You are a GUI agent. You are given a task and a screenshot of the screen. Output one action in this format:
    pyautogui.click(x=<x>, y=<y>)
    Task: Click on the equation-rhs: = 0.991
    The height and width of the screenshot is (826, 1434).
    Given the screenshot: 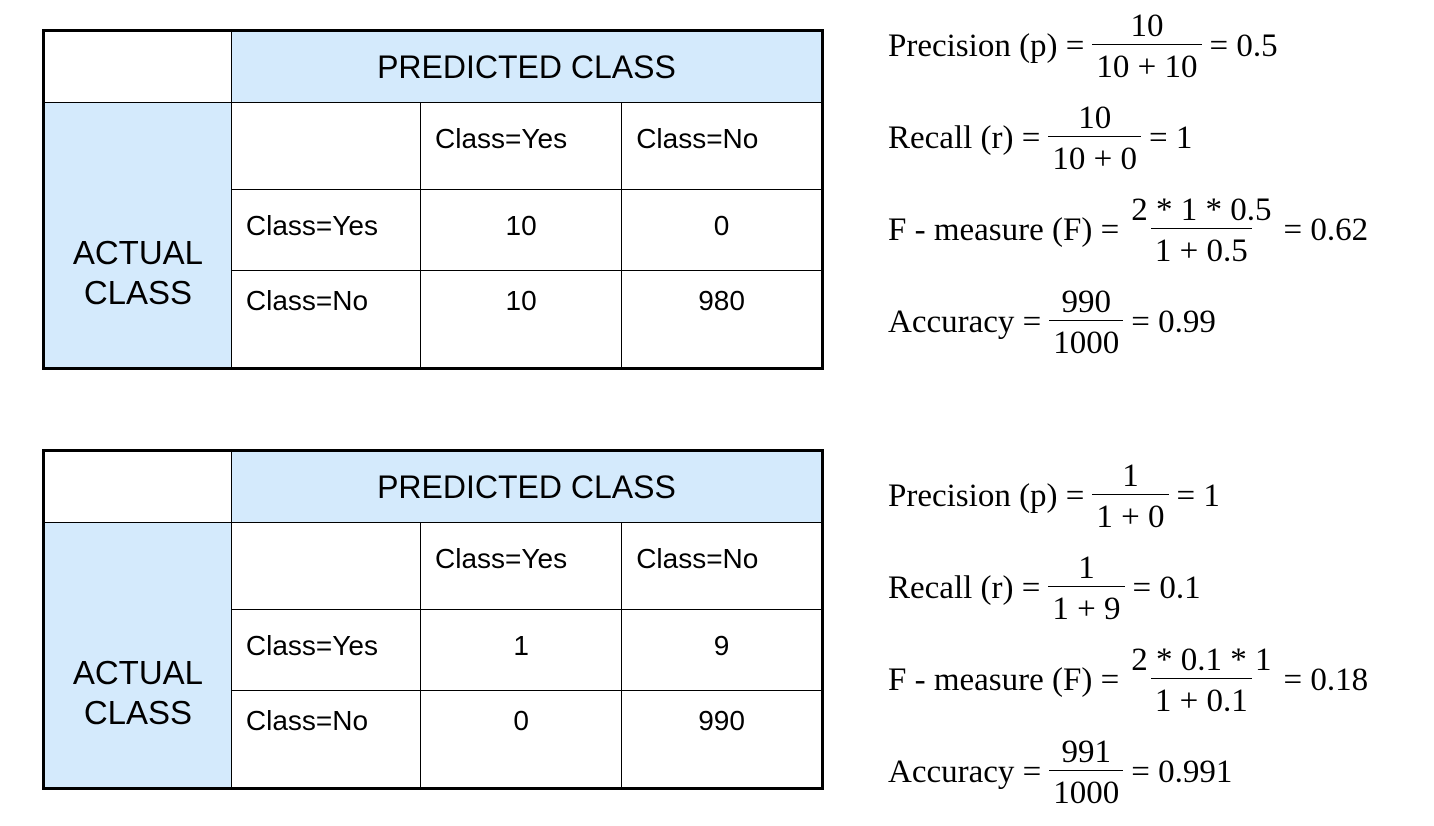 What is the action you would take?
    pyautogui.click(x=1182, y=771)
    